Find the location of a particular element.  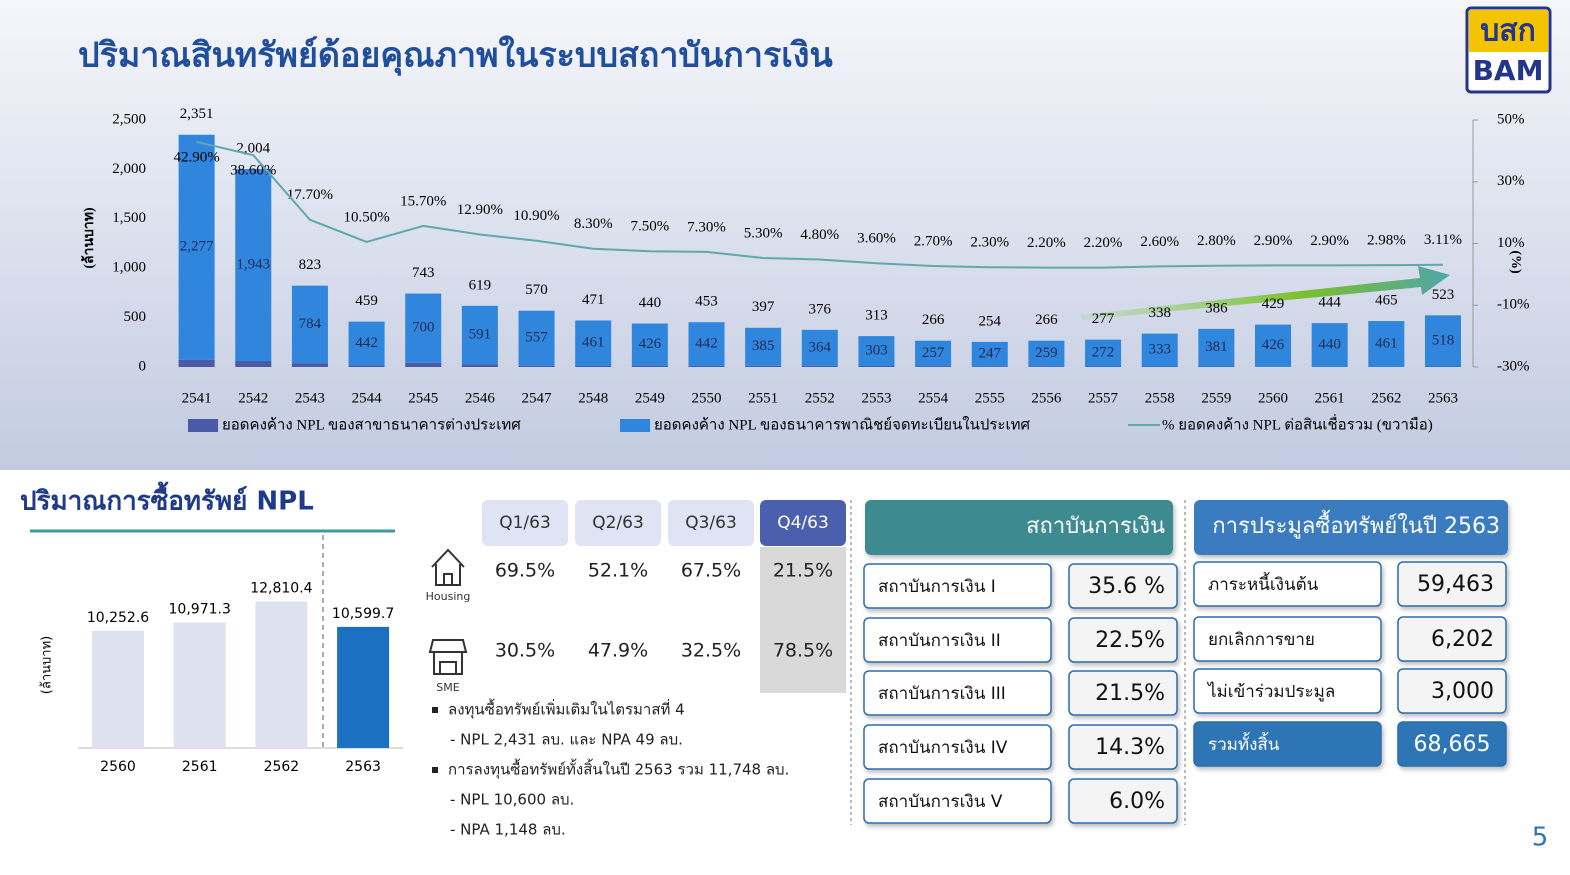

panel-title: การประมูลซื้อทรัพย์ในปี 2563 is located at coordinates (1356, 524).